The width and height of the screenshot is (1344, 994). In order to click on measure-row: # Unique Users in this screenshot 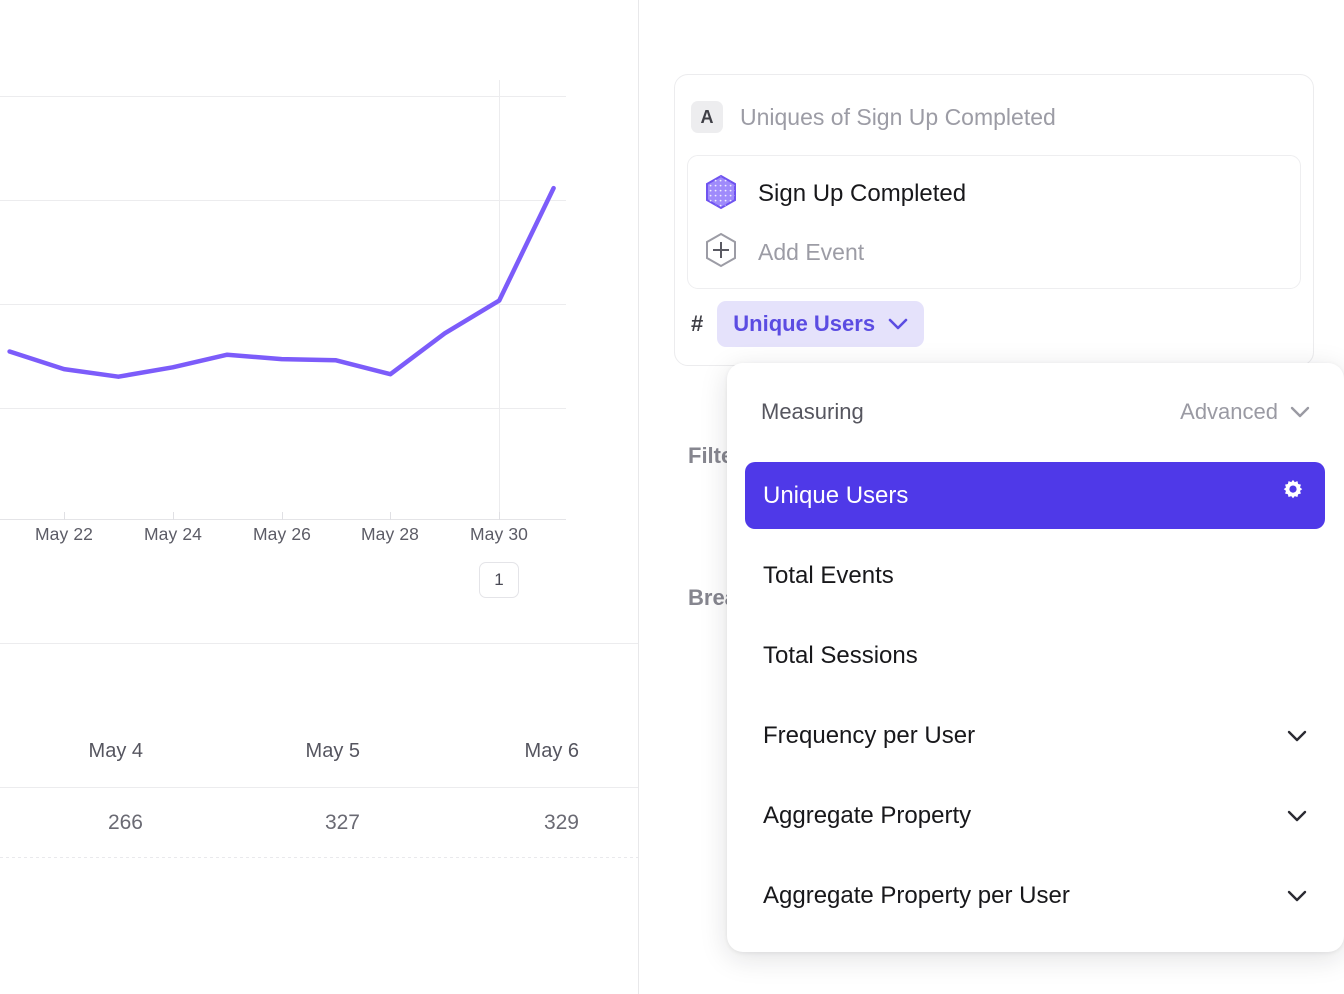, I will do `click(808, 324)`.